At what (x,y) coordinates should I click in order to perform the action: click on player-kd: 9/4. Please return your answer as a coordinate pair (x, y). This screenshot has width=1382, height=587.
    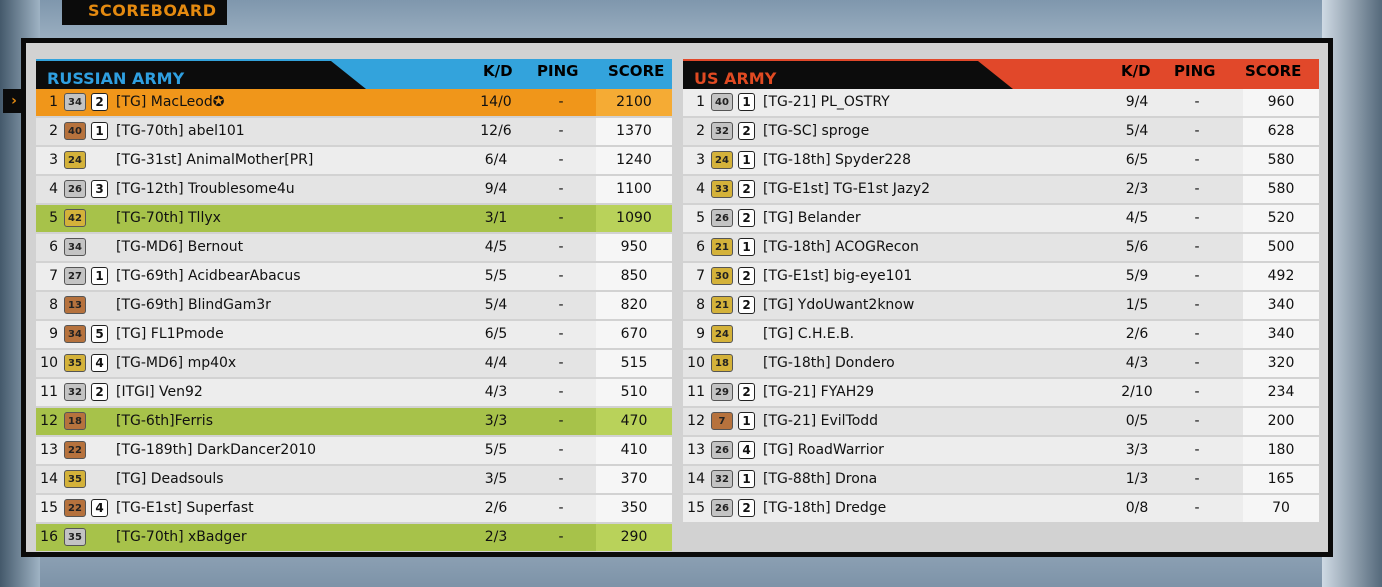
    Looking at the image, I should click on (1137, 102).